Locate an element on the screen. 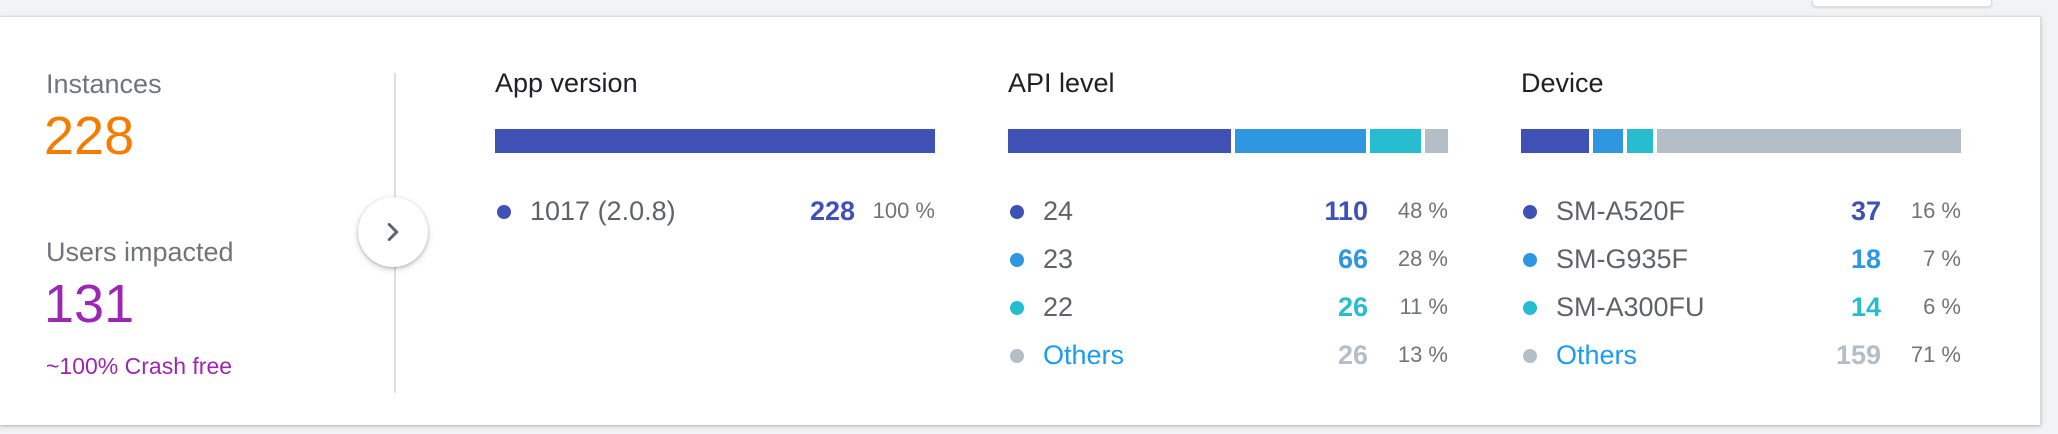  device-row: SM-G935F 18 7 % is located at coordinates (1741, 259).